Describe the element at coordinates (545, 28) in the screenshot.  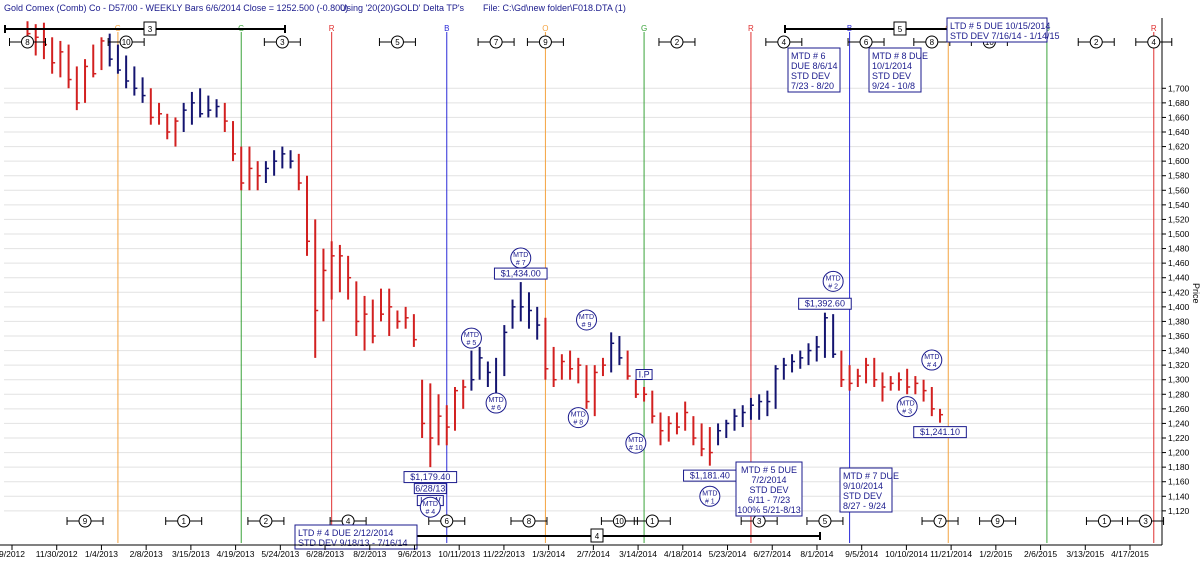
I see `cycle-line-label: O` at that location.